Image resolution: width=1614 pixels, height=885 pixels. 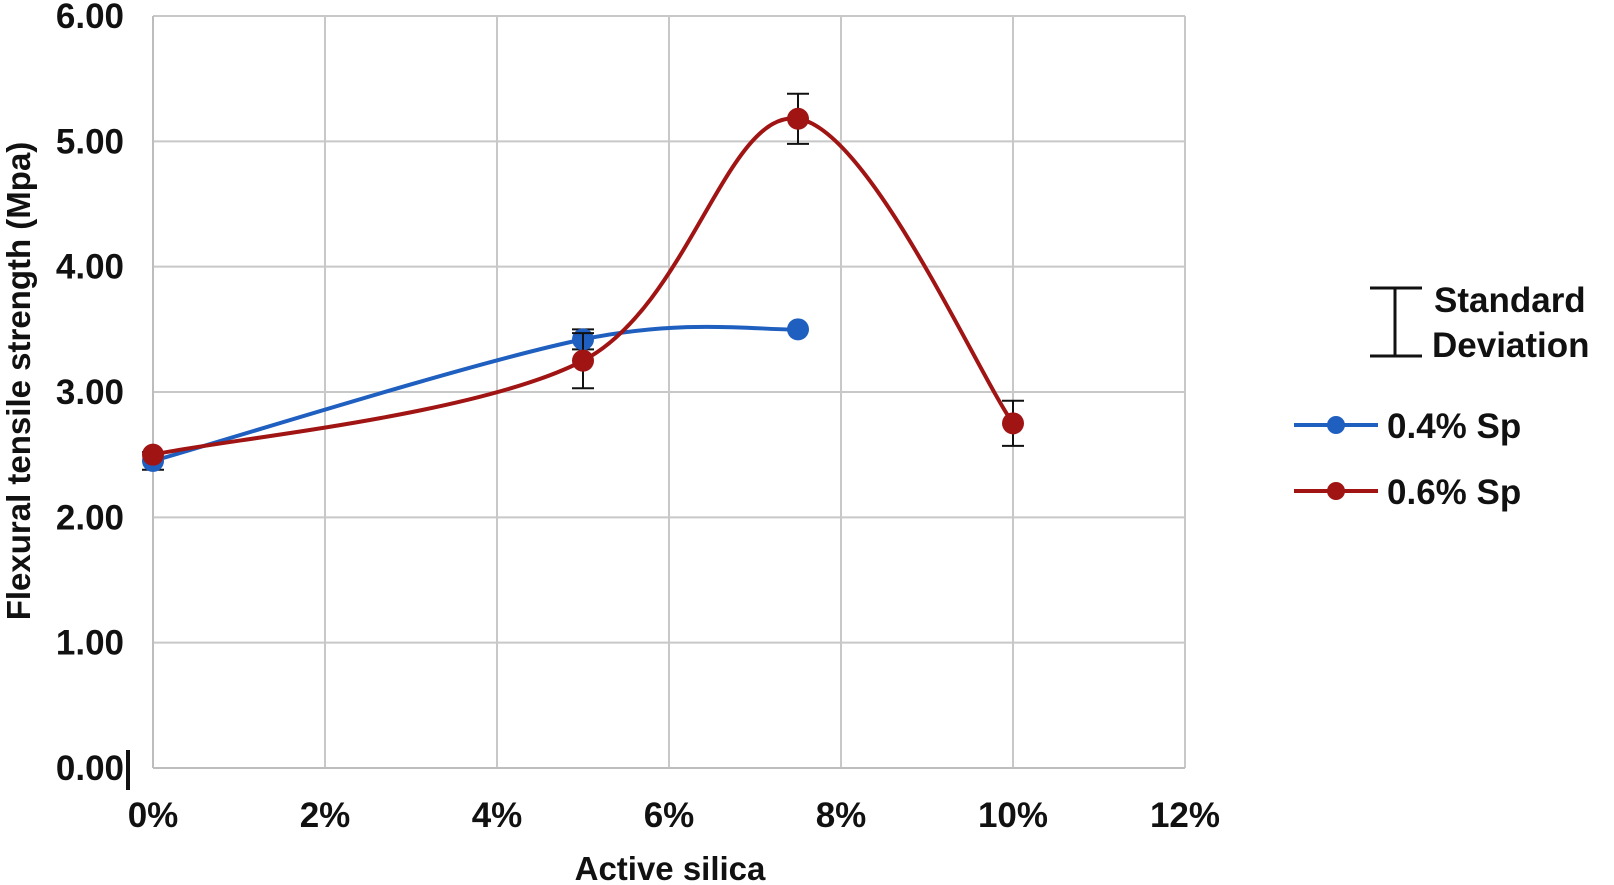 What do you see at coordinates (497, 815) in the screenshot?
I see `x-tick-label: 4%` at bounding box center [497, 815].